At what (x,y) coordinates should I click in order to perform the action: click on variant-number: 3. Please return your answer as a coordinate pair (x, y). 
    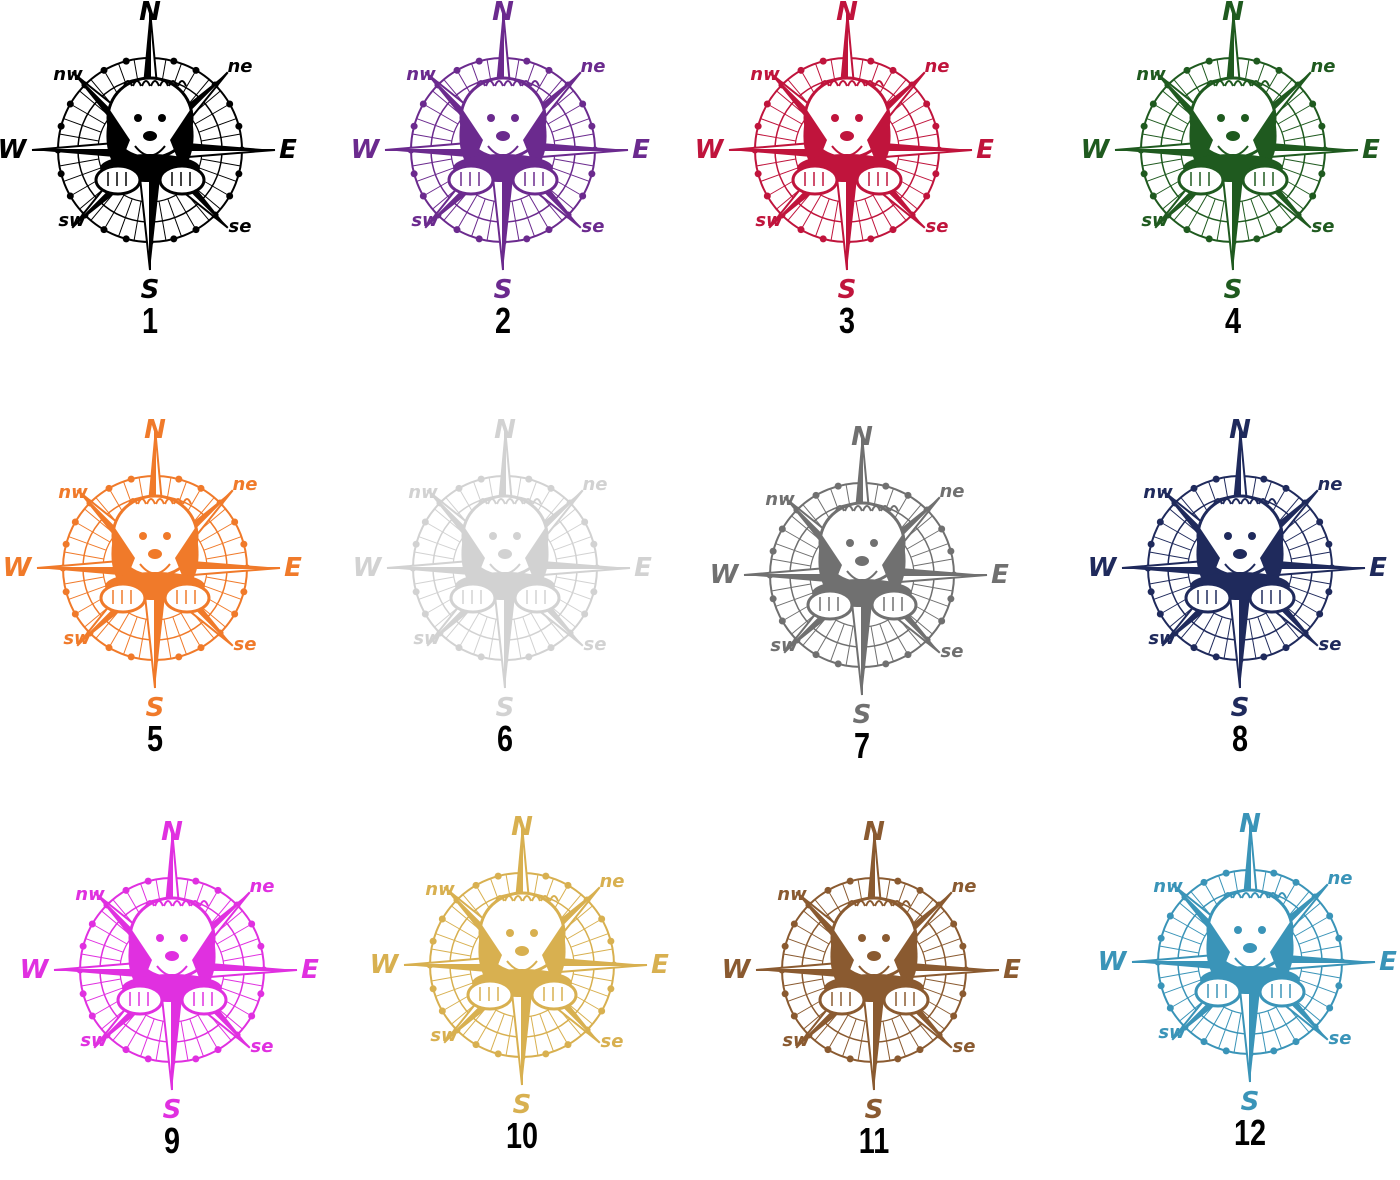
    Looking at the image, I should click on (847, 320).